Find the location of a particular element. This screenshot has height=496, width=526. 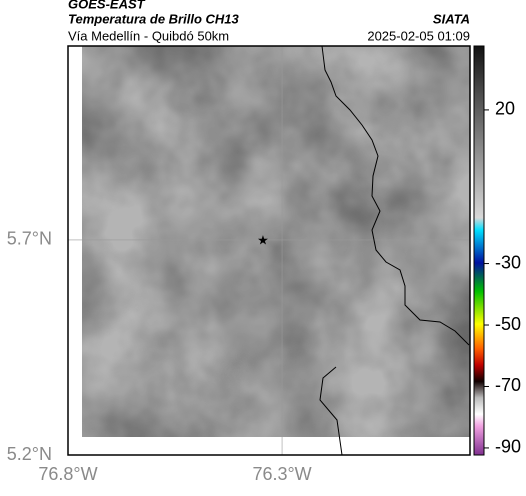

x-tick-label: 76.8°W is located at coordinates (67, 474).